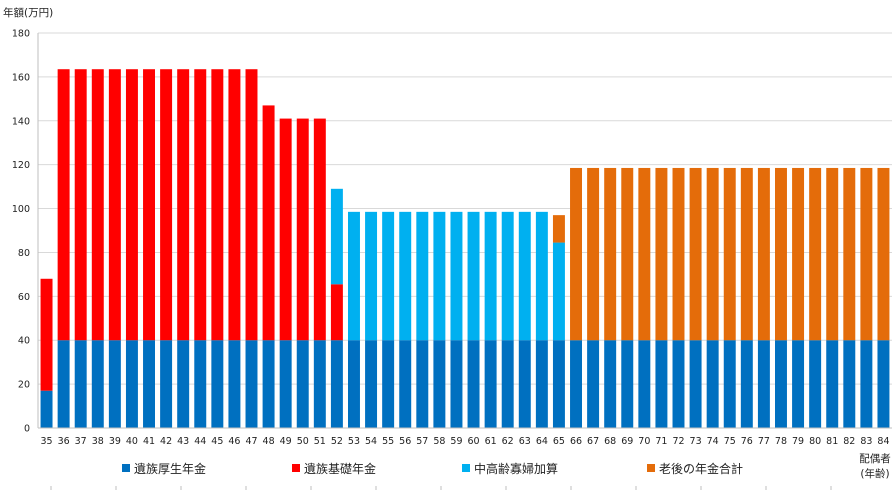 The image size is (895, 492). Describe the element at coordinates (473, 441) in the screenshot. I see `x-tick-label: 60` at that location.